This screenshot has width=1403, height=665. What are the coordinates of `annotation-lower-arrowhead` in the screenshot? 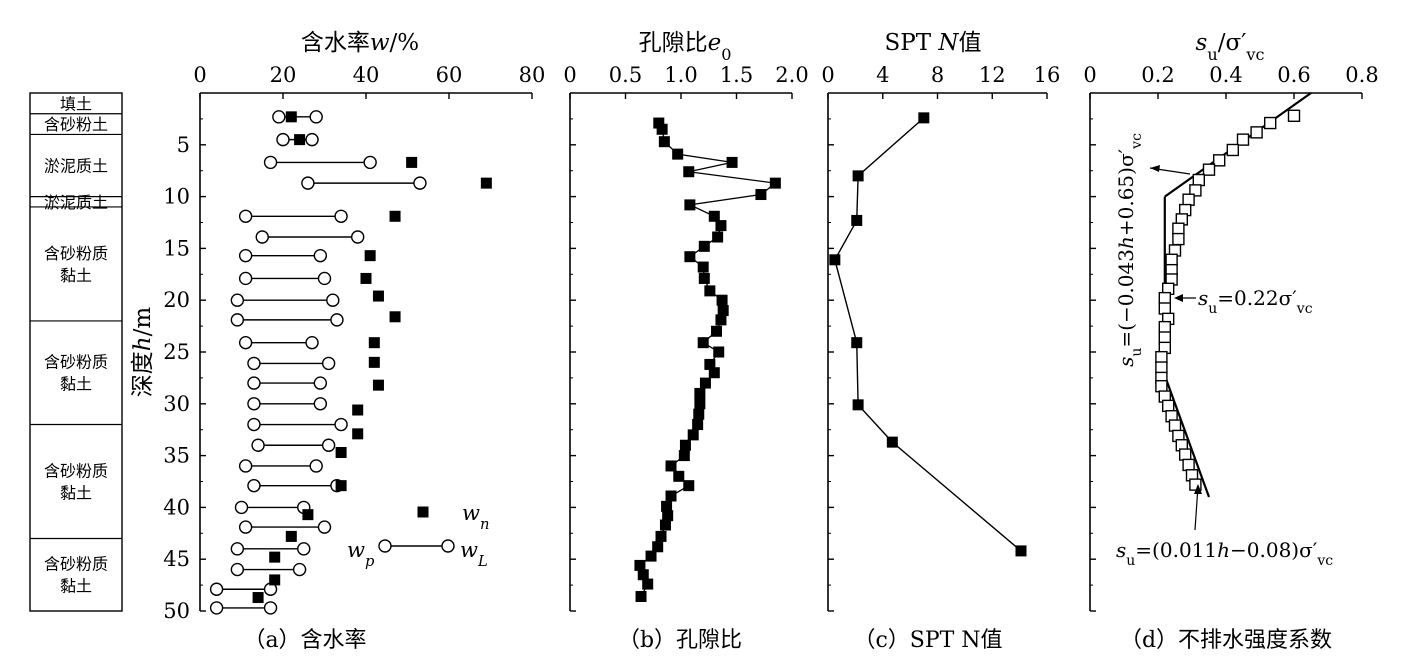 It's located at (1198, 489).